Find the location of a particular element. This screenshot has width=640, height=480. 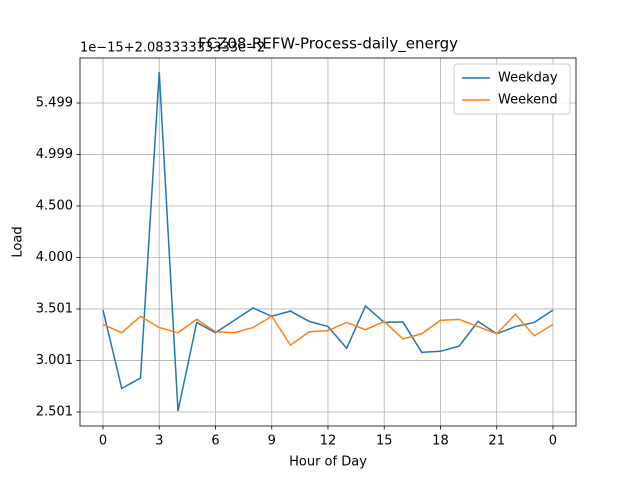

x-axis-label: Hour of Day is located at coordinates (328, 462).